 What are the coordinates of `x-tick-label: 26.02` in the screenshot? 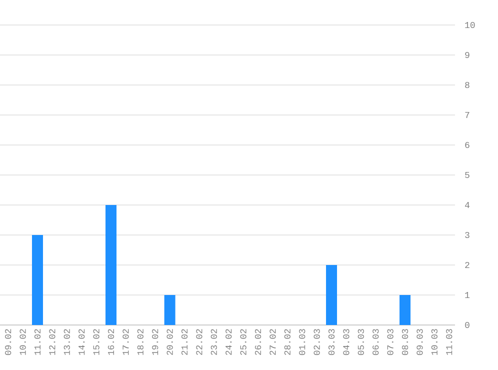 It's located at (258, 342).